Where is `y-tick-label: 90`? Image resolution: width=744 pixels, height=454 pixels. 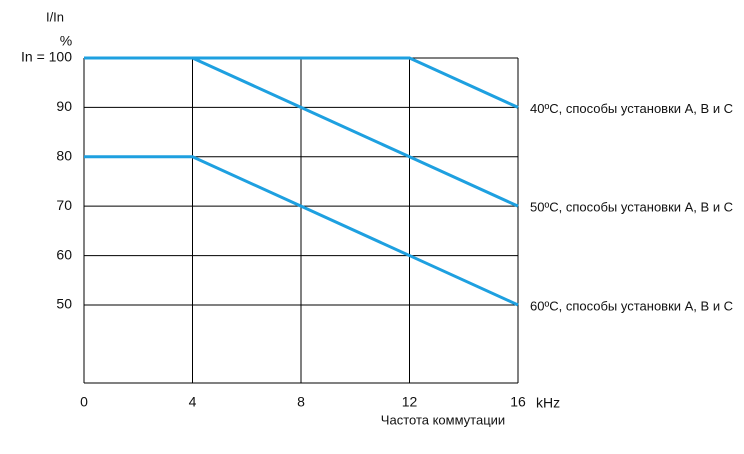 y-tick-label: 90 is located at coordinates (64, 106).